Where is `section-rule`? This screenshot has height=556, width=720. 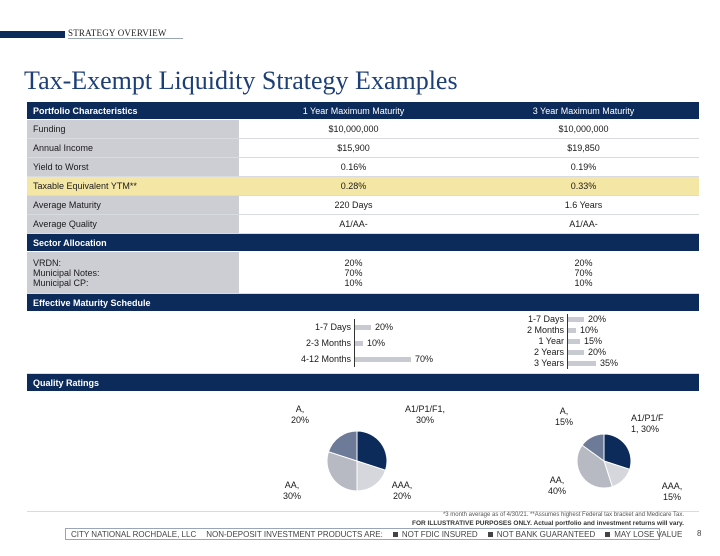
section-rule is located at coordinates (125, 38).